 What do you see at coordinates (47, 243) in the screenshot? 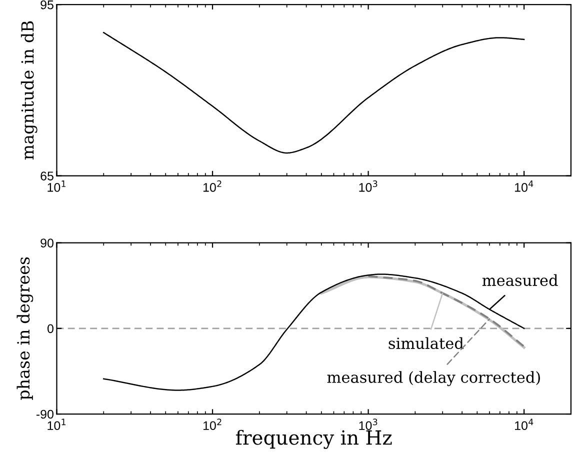
I see `y-tick-label: 90` at bounding box center [47, 243].